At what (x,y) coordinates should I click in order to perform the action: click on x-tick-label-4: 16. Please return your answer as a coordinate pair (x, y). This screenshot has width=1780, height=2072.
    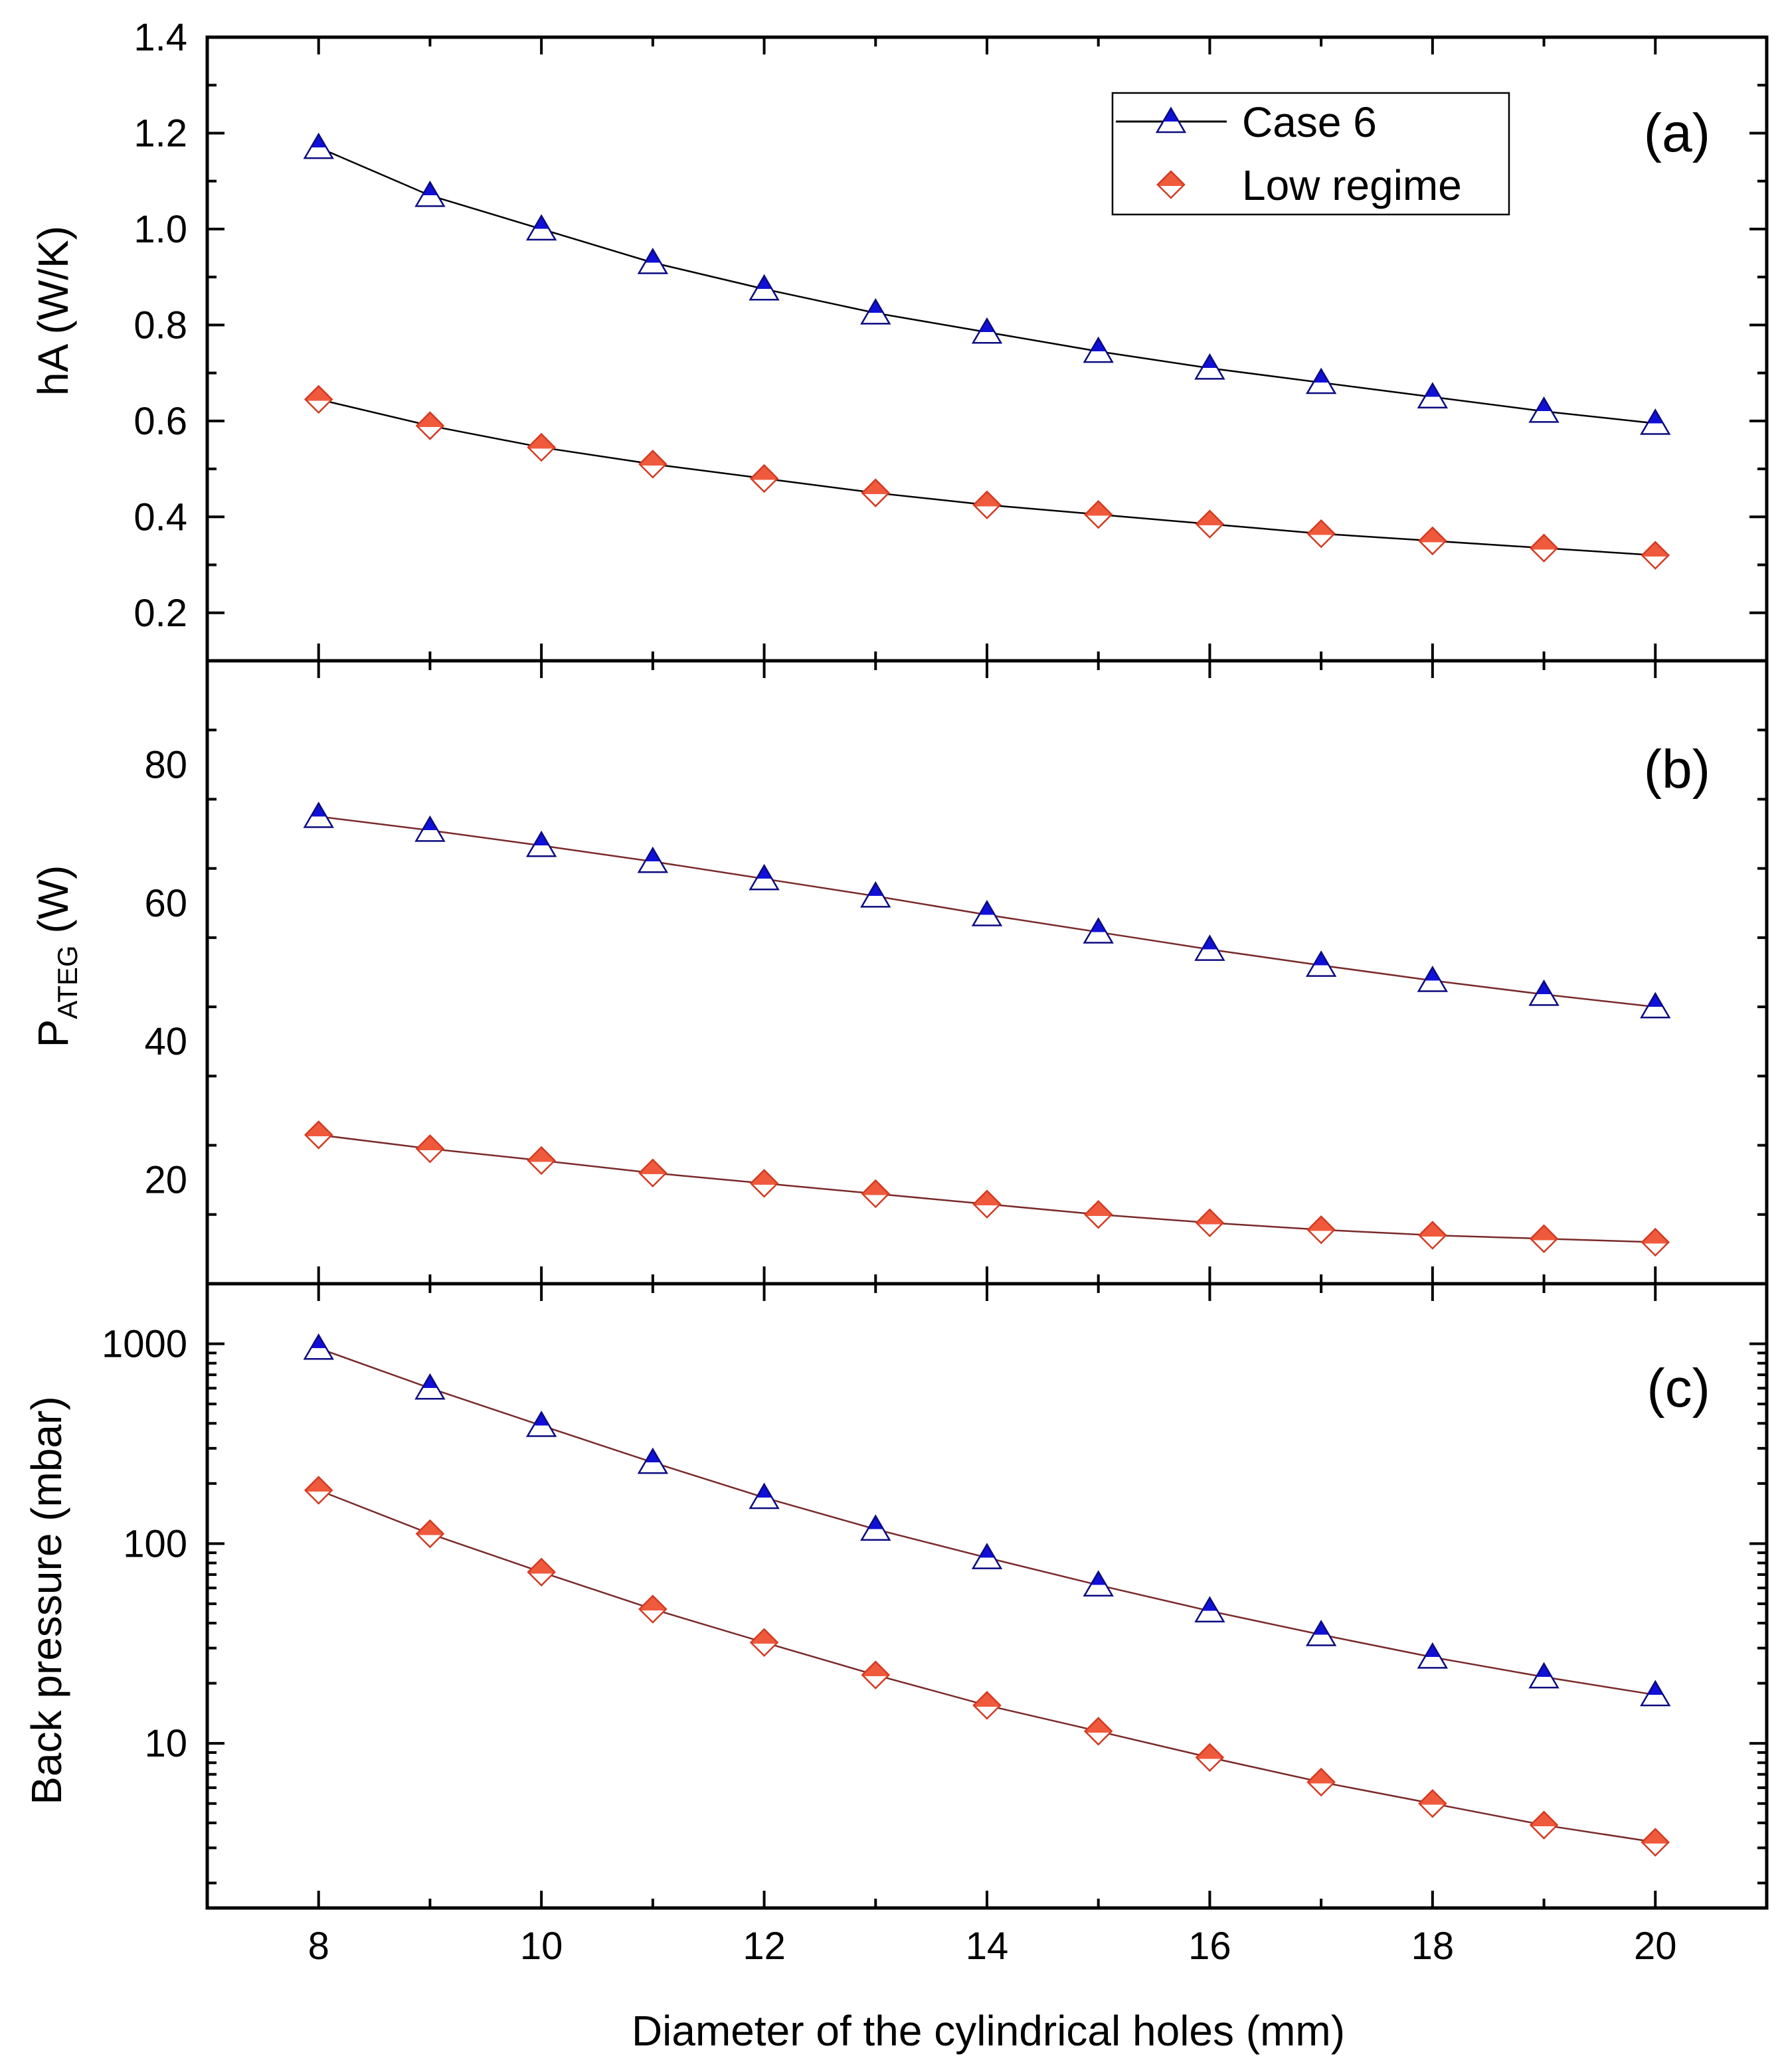
    Looking at the image, I should click on (1209, 1946).